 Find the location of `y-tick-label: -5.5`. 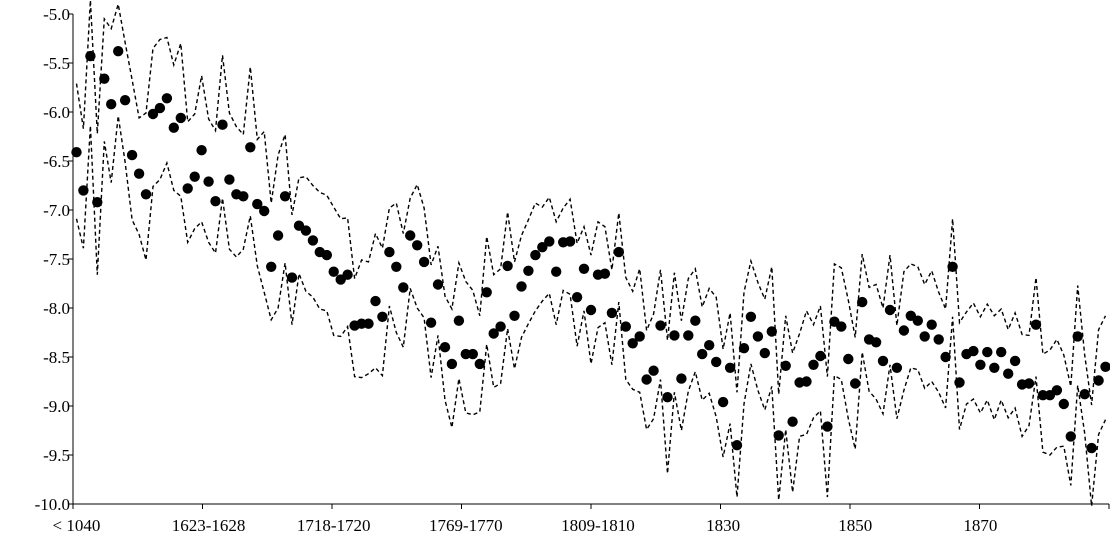

y-tick-label: -5.5 is located at coordinates (56, 63).